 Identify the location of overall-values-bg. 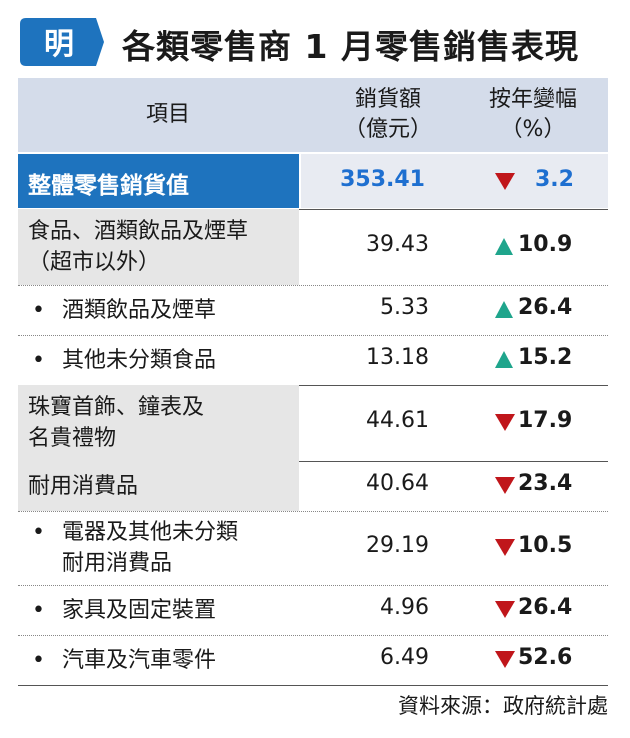
(454, 181).